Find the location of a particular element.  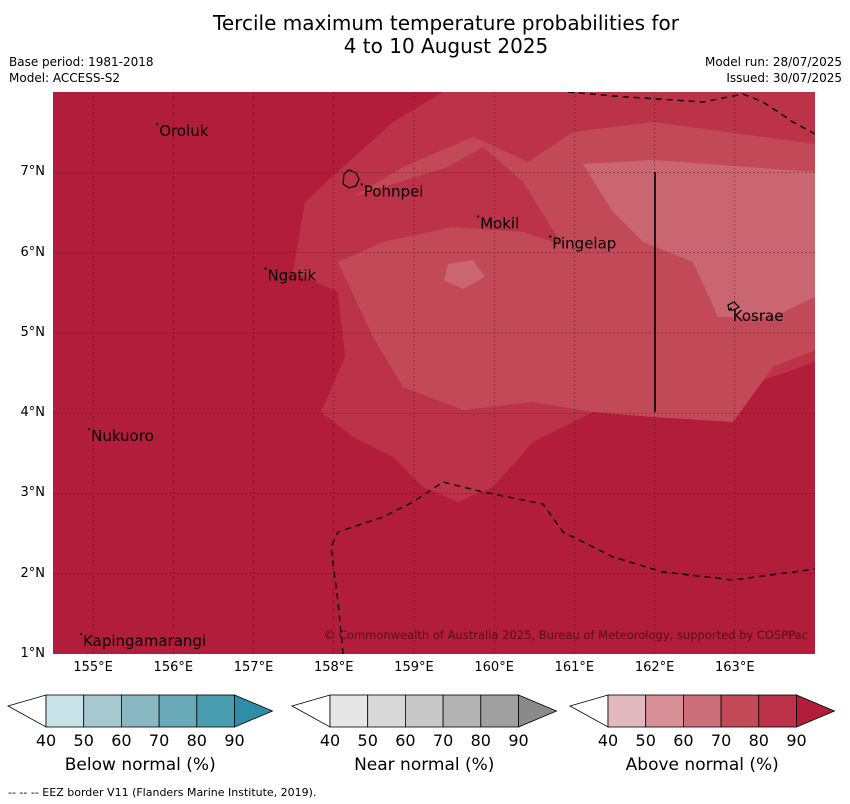

lat-tick-label: 1°N is located at coordinates (33, 653).